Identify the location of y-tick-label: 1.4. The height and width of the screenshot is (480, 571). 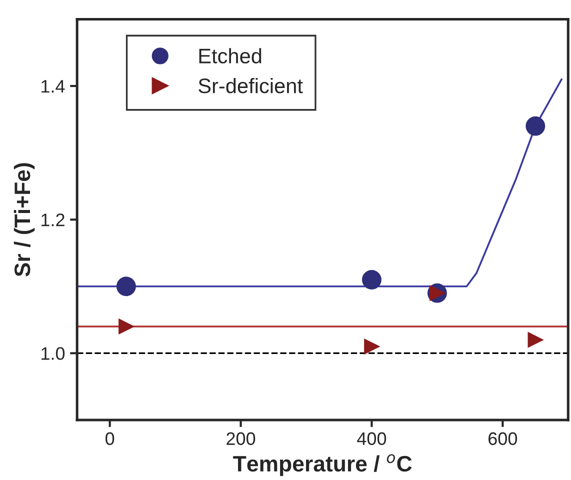
(53, 86).